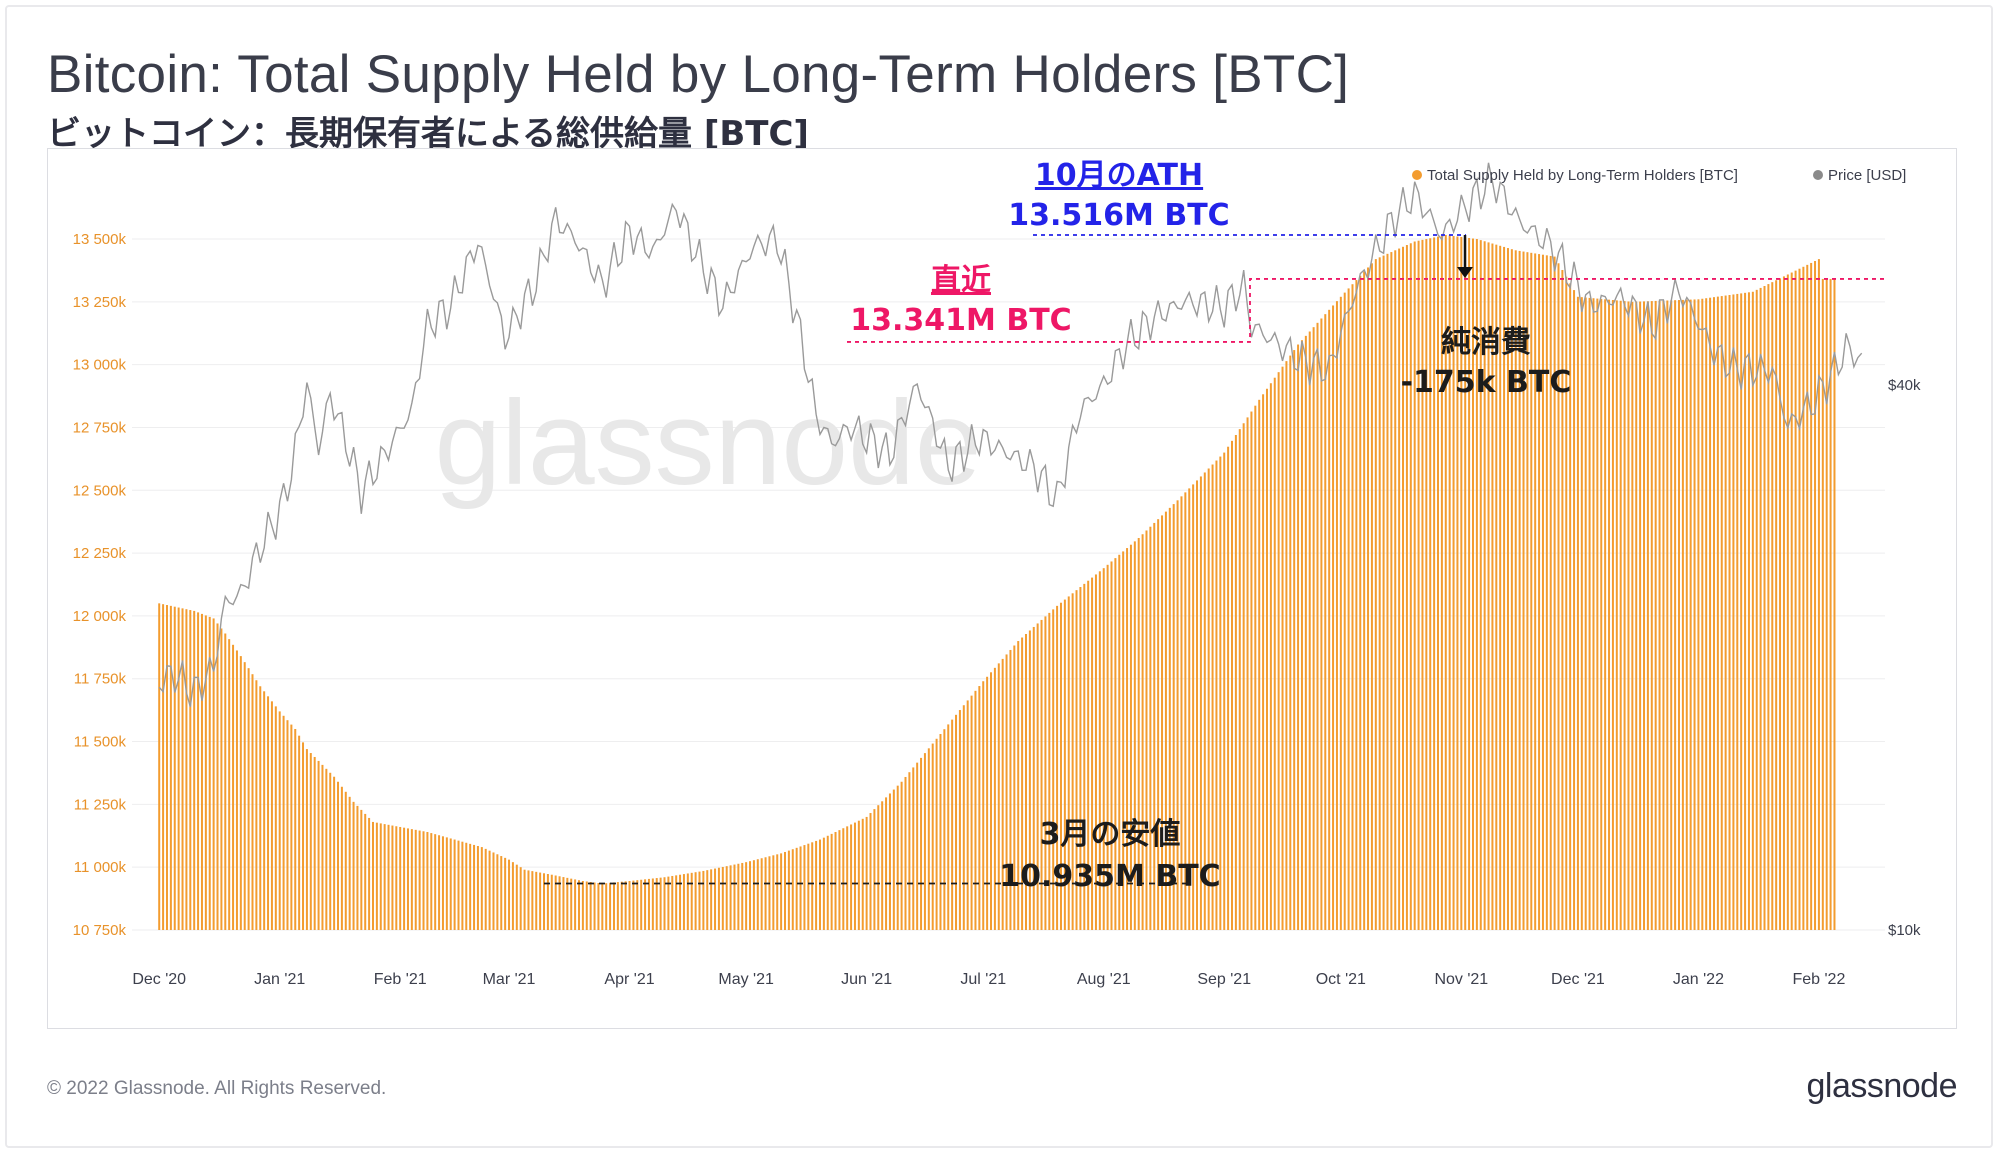 Image resolution: width=2000 pixels, height=1155 pixels. Describe the element at coordinates (961, 320) in the screenshot. I see `annotation-recent-value: 13.341M BTC` at that location.